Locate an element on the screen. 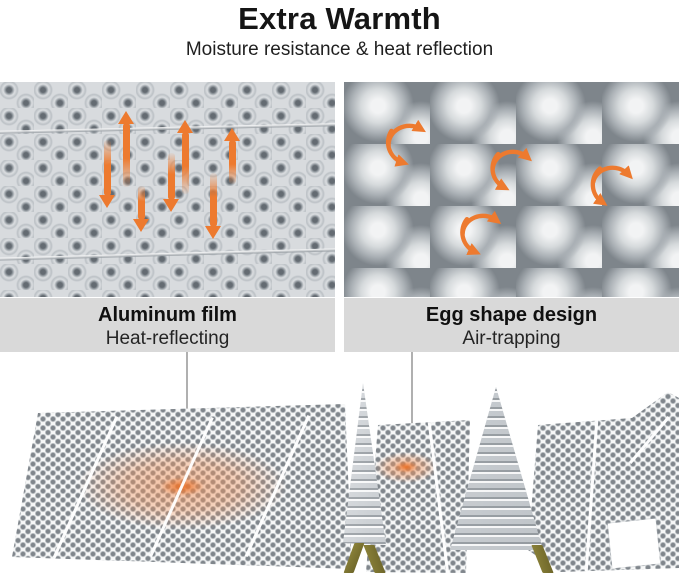 The height and width of the screenshot is (579, 679). aluminum-film-caption: Aluminum film Heat-reflecting is located at coordinates (167, 325).